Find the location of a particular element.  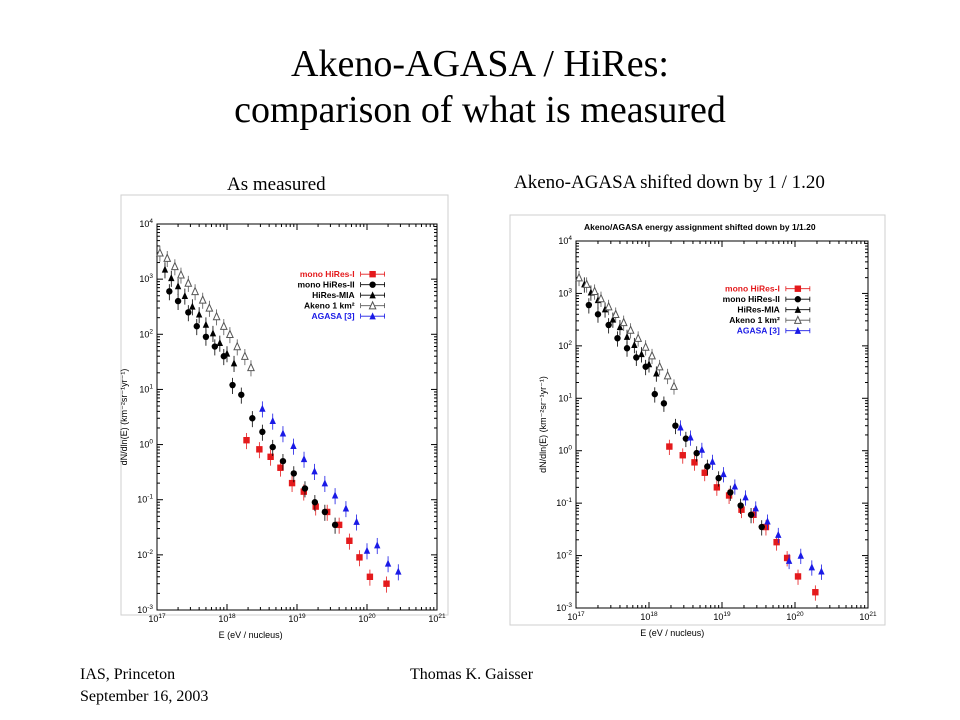

left-chart-caption: As measured is located at coordinates (276, 184).